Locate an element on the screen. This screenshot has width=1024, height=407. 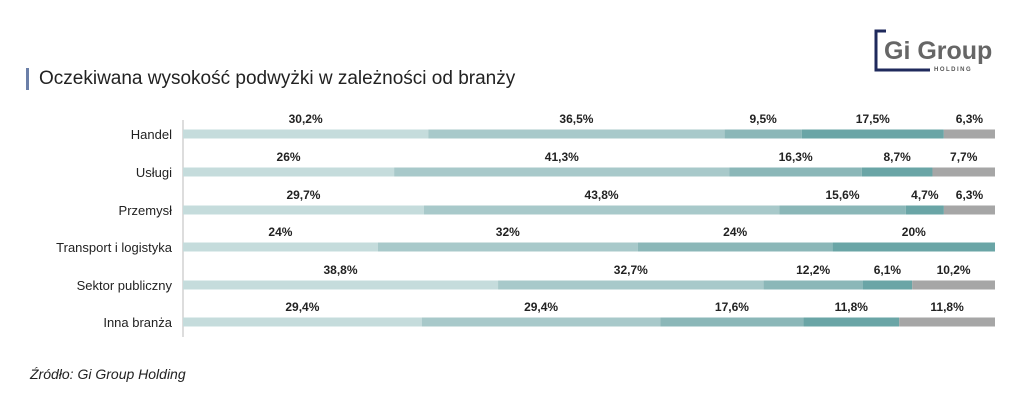
data-label: 20% is located at coordinates (914, 232).